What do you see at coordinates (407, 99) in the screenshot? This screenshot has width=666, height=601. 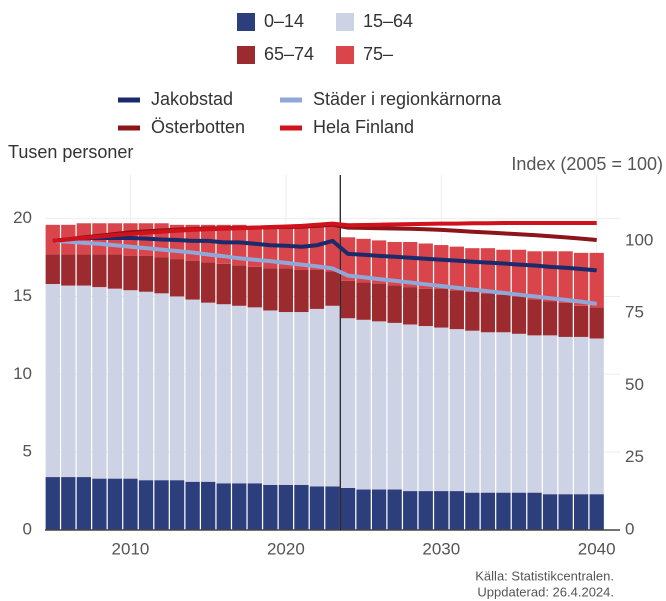 I see `legend-label: Städer i regionkärnorna` at bounding box center [407, 99].